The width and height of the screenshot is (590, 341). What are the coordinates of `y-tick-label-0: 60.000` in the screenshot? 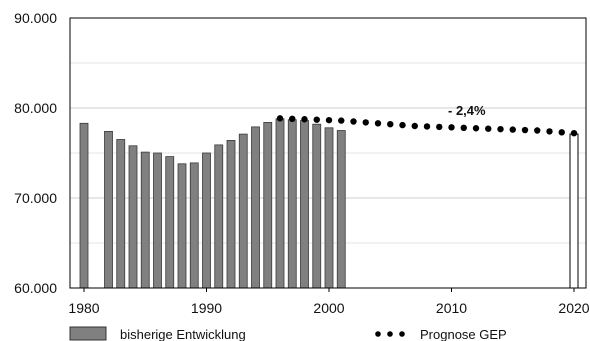 It's located at (35, 288).